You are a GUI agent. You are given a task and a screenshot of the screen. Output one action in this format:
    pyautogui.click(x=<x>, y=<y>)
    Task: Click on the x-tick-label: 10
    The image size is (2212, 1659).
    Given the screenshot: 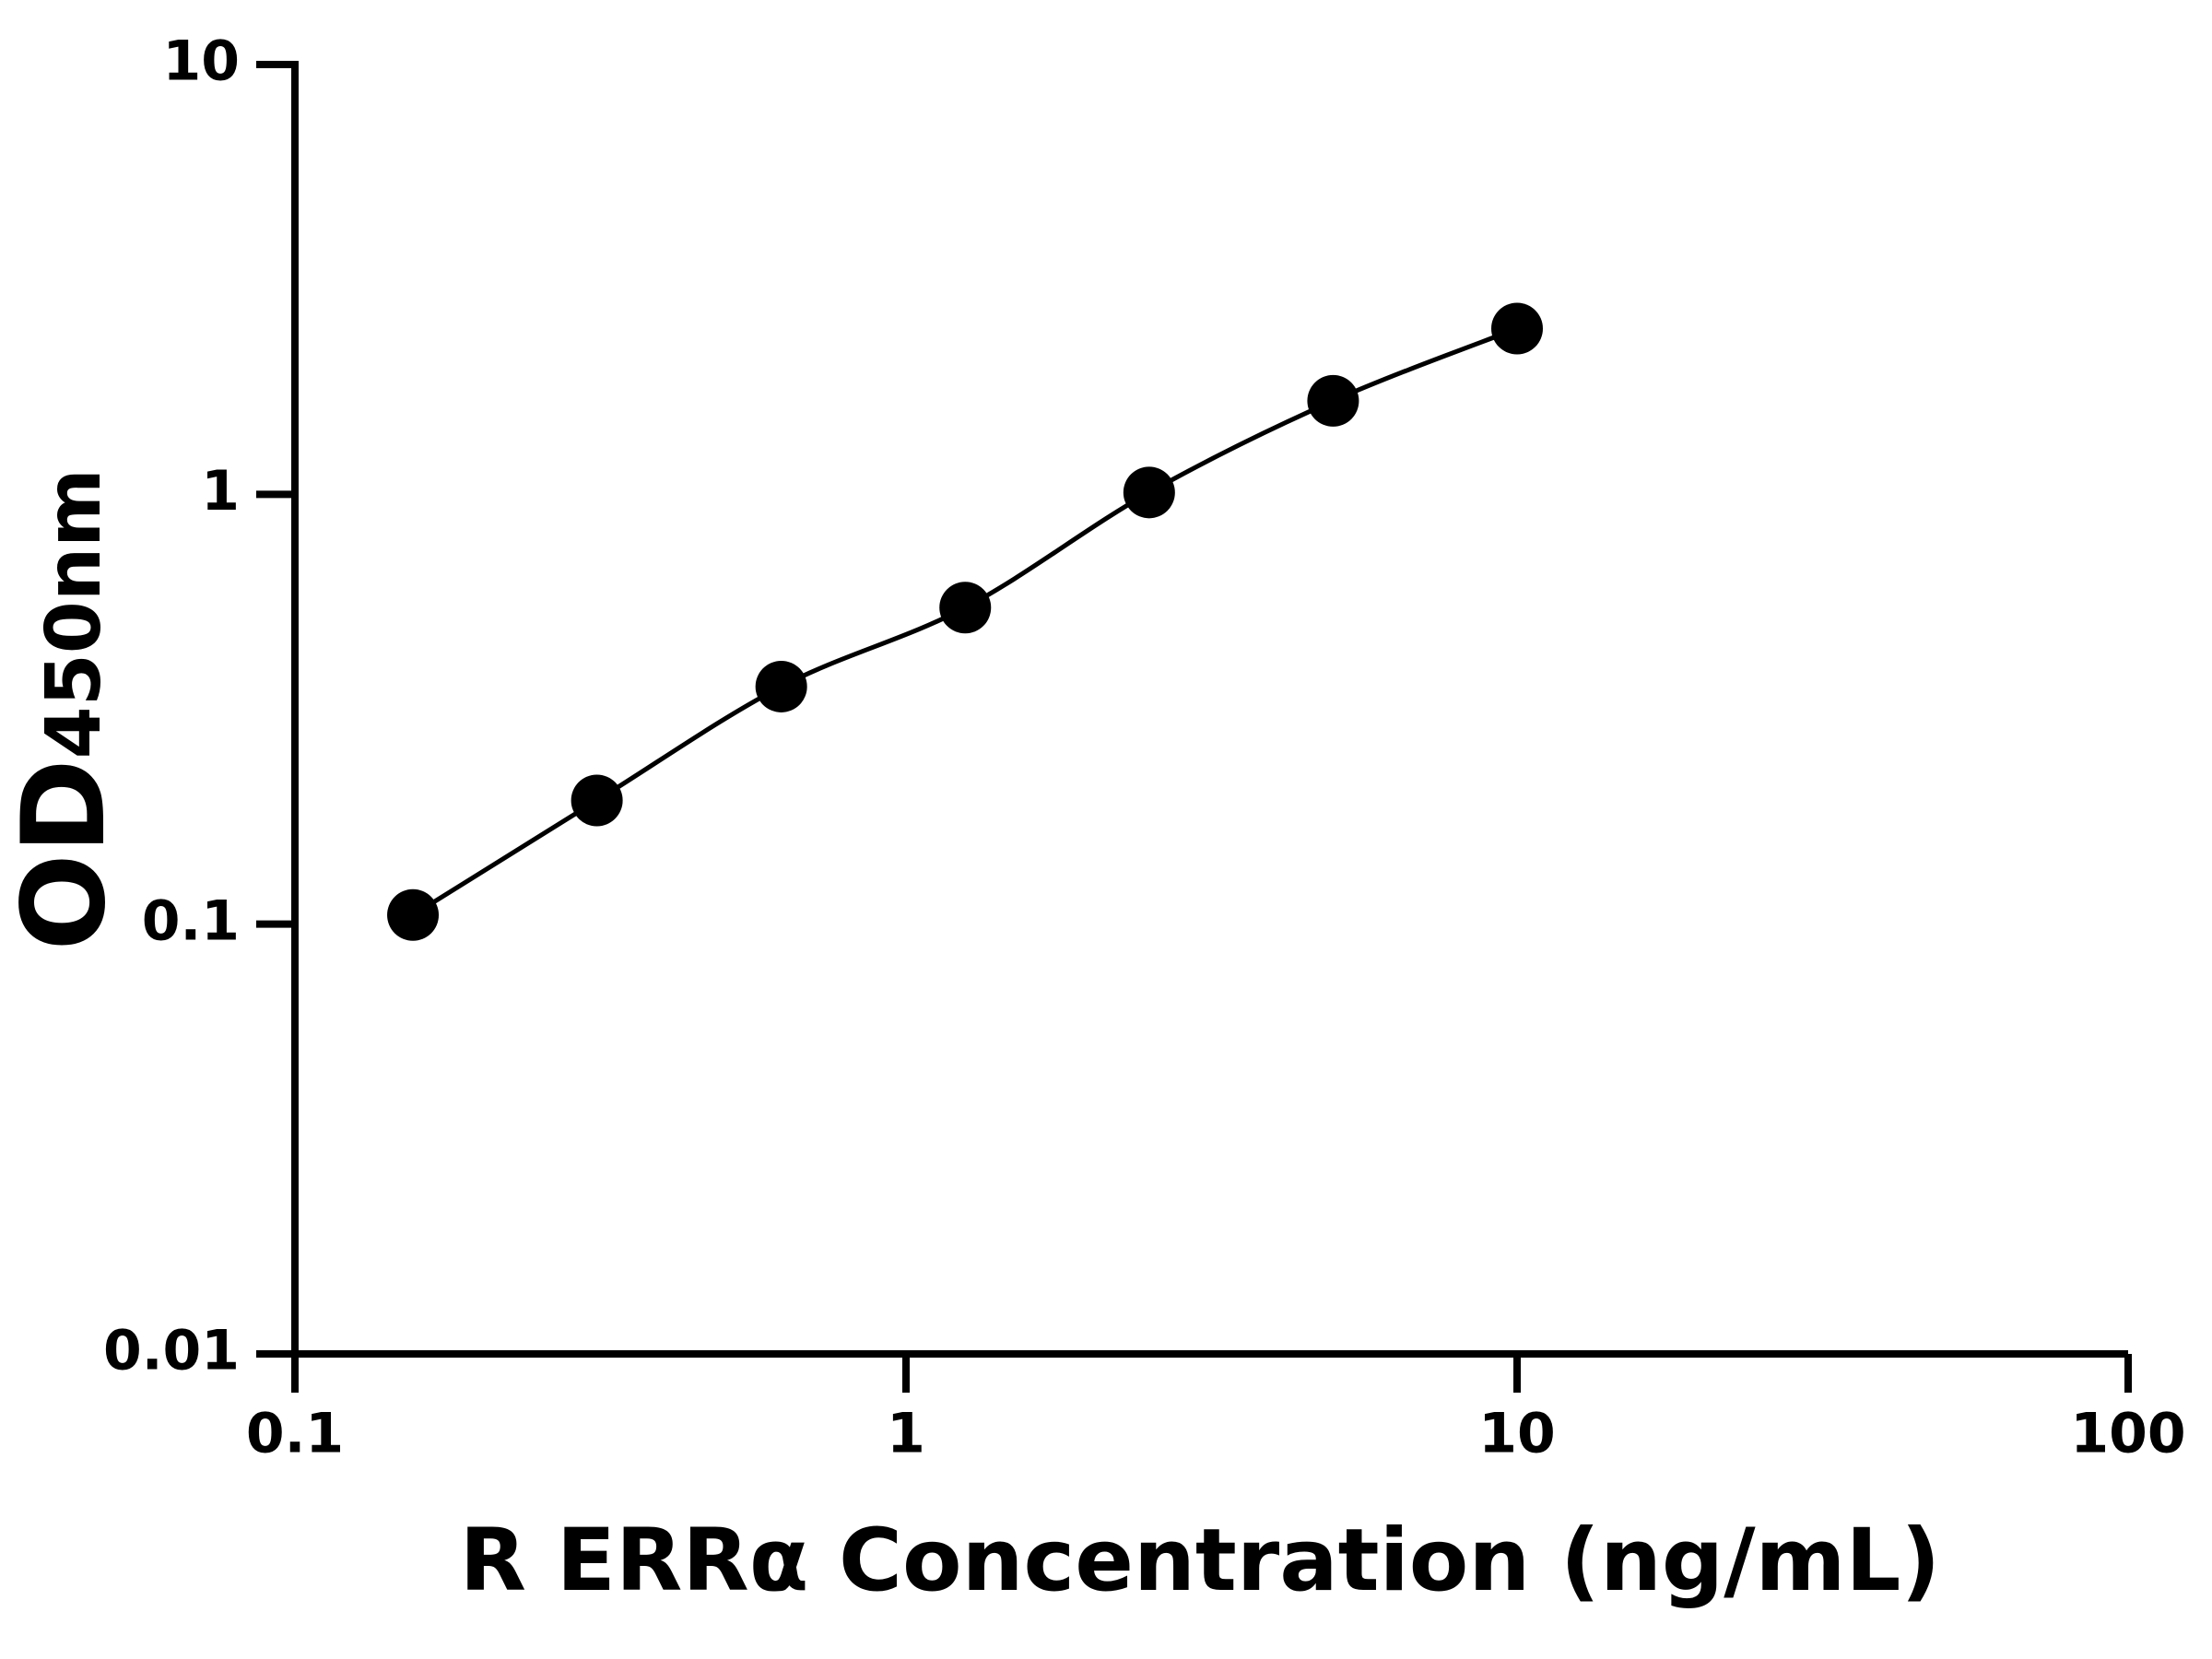 What is the action you would take?
    pyautogui.click(x=1517, y=1434)
    